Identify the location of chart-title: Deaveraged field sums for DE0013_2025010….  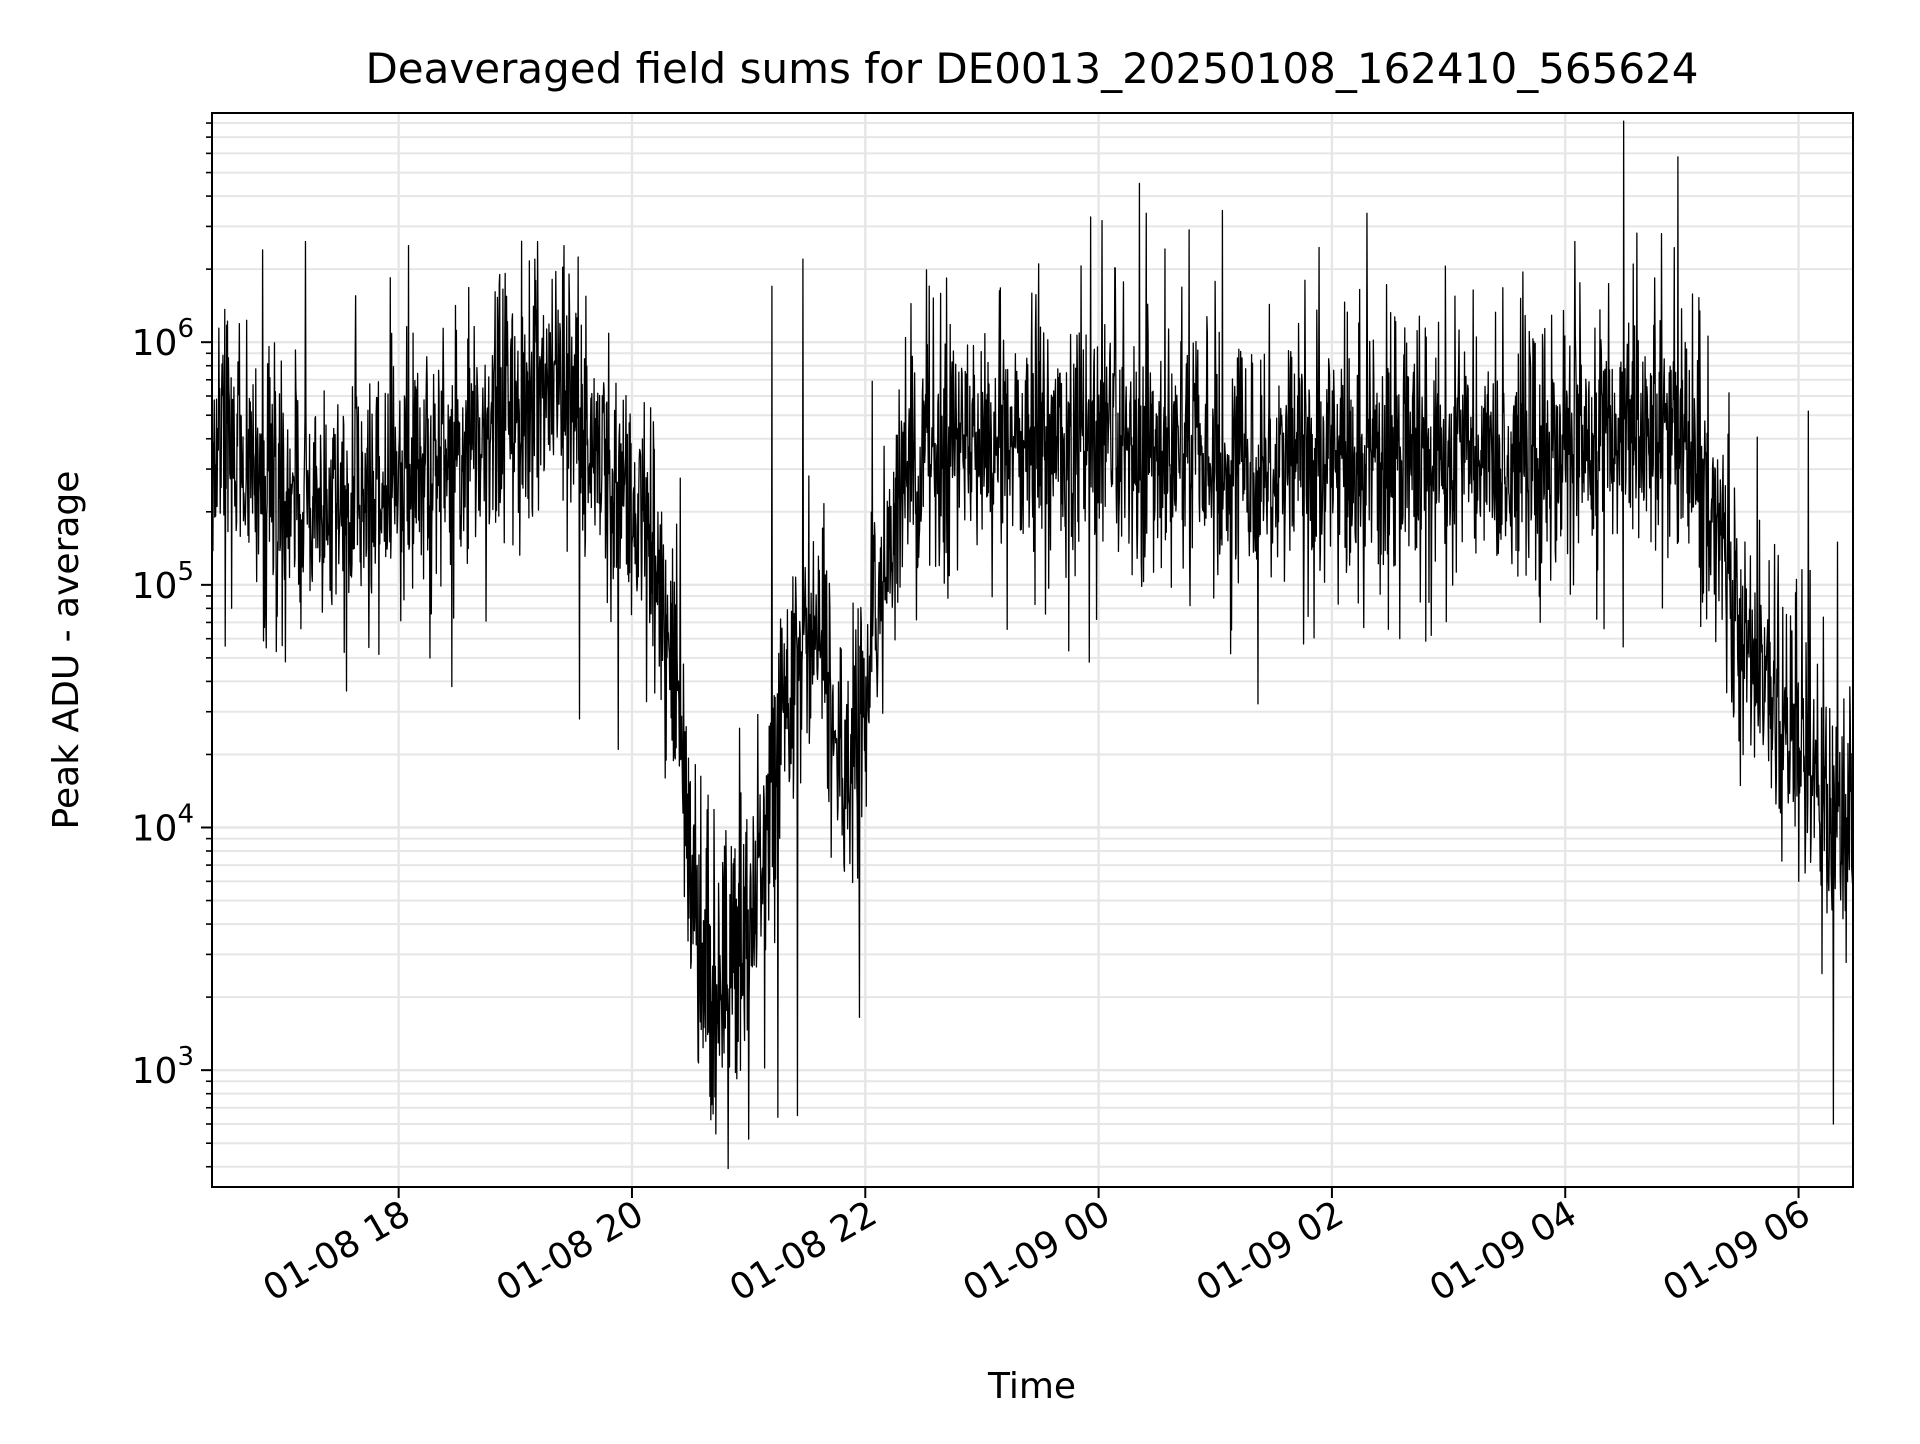
(1031, 68).